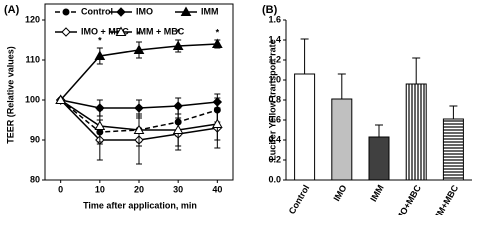 The width and height of the screenshot is (500, 240). Describe the element at coordinates (97, 11) in the screenshot. I see `legend-label: Control` at that location.